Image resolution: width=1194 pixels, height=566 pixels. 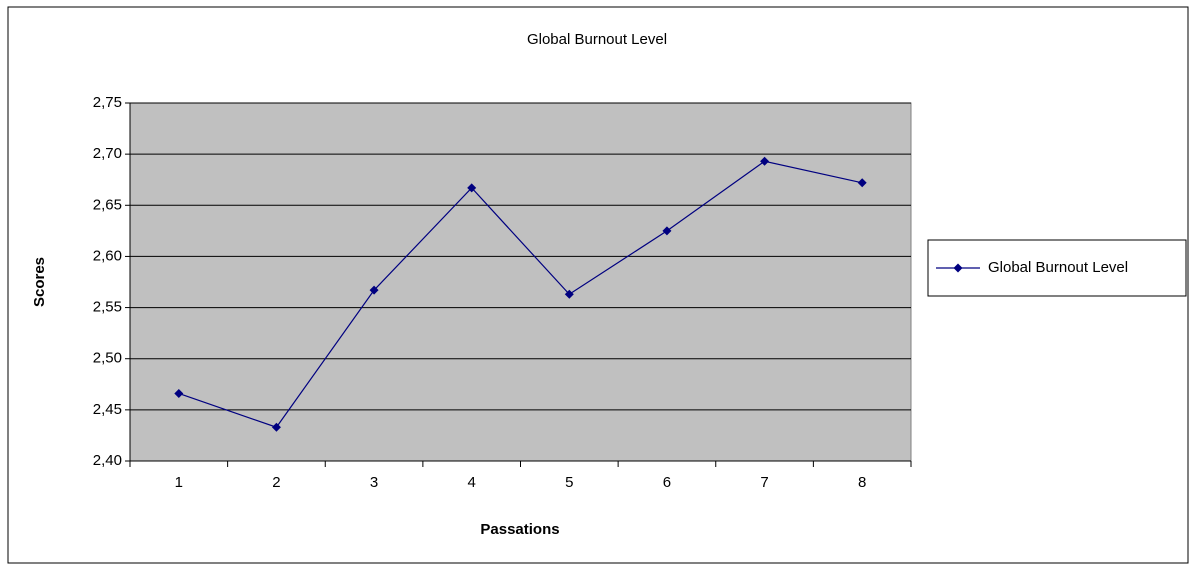 What do you see at coordinates (39, 282) in the screenshot?
I see `y-axis-title: Scores` at bounding box center [39, 282].